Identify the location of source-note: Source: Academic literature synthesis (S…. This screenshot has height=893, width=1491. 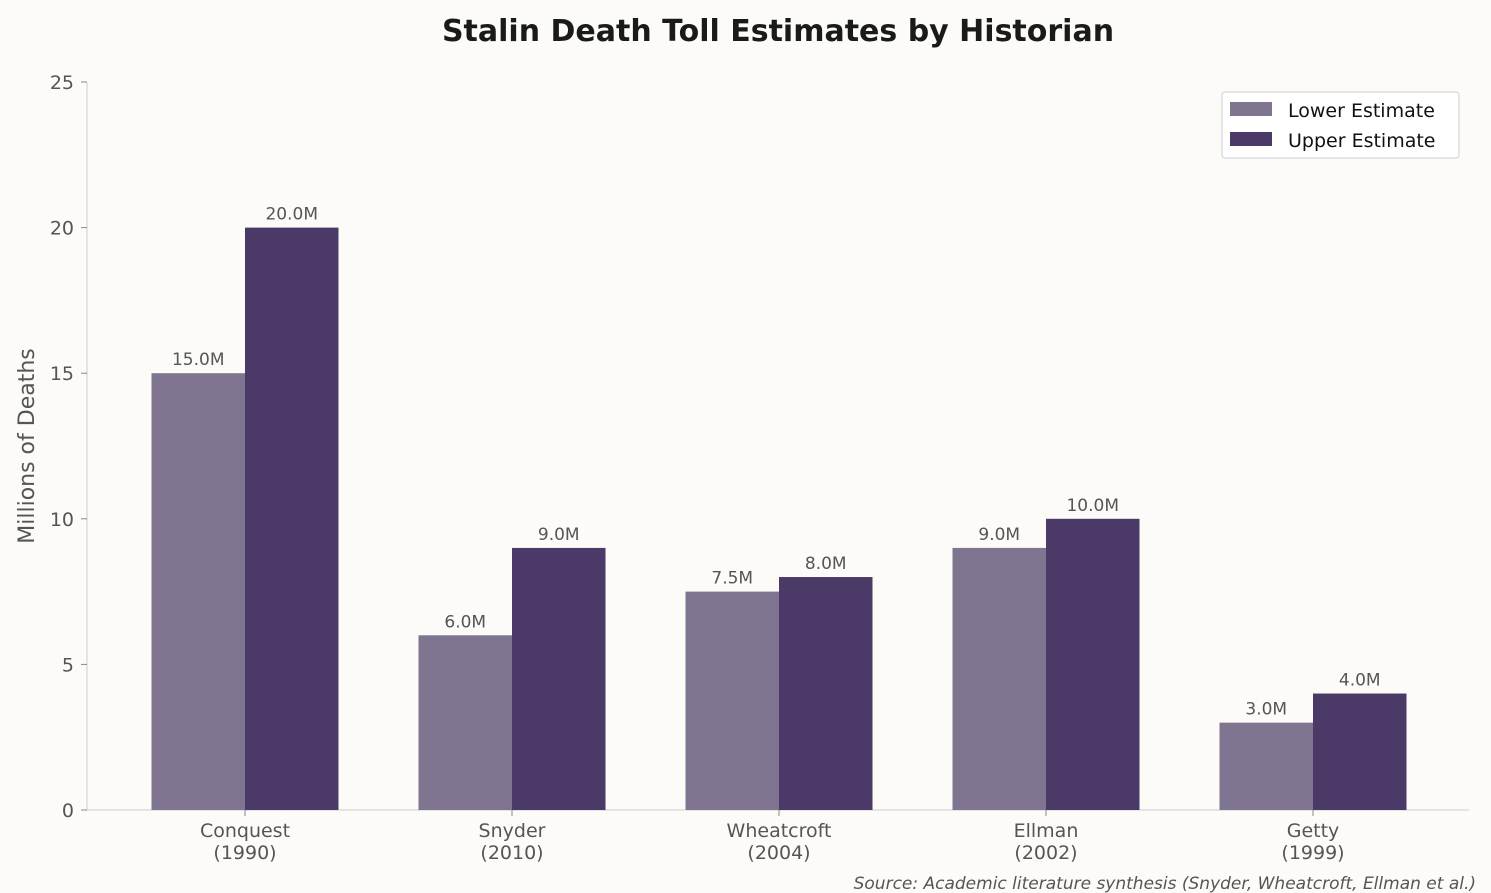
(1165, 883).